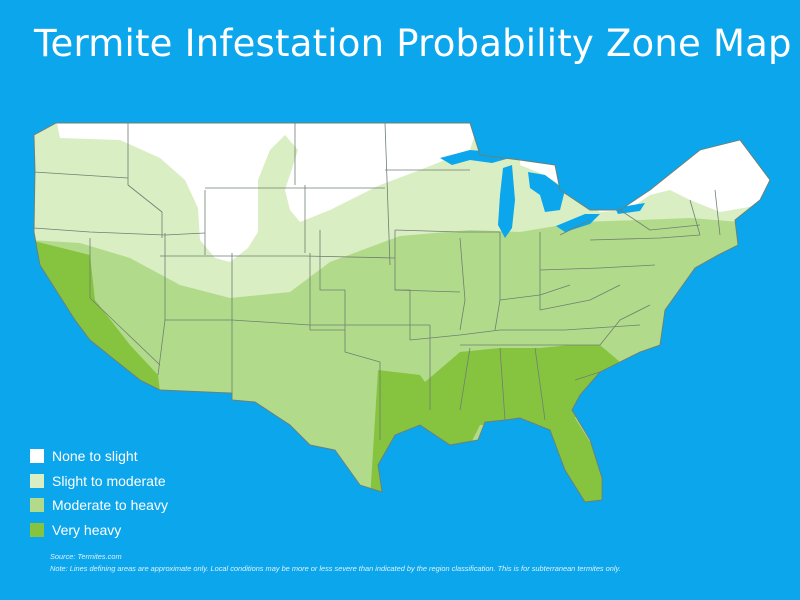 The height and width of the screenshot is (600, 800). I want to click on legend-label: Moderate to heavy, so click(110, 505).